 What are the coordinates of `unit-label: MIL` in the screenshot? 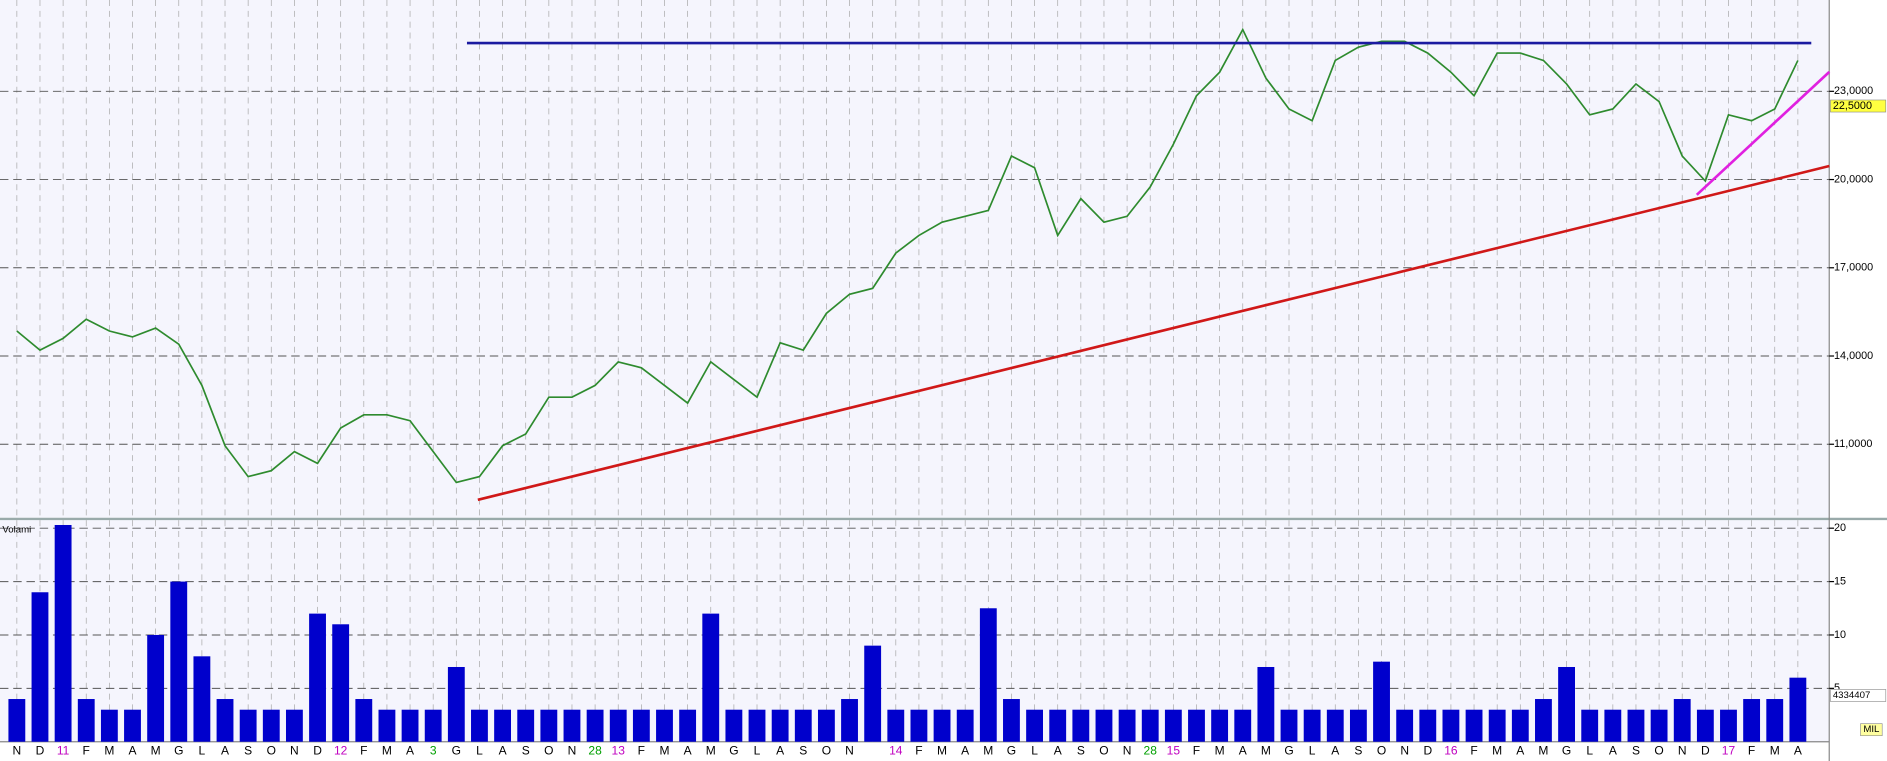 It's located at (1871, 729).